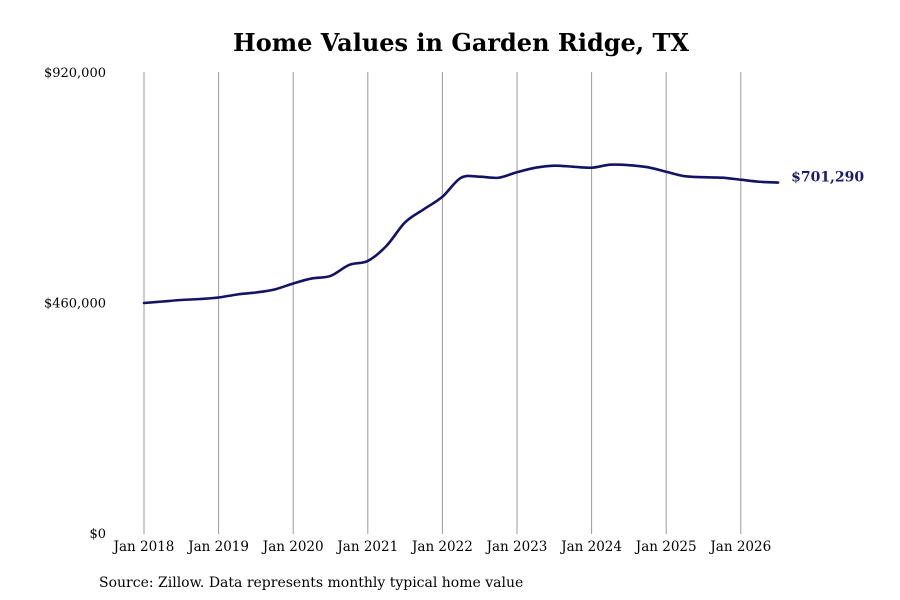  I want to click on y-tick-label: $460,000, so click(75, 304).